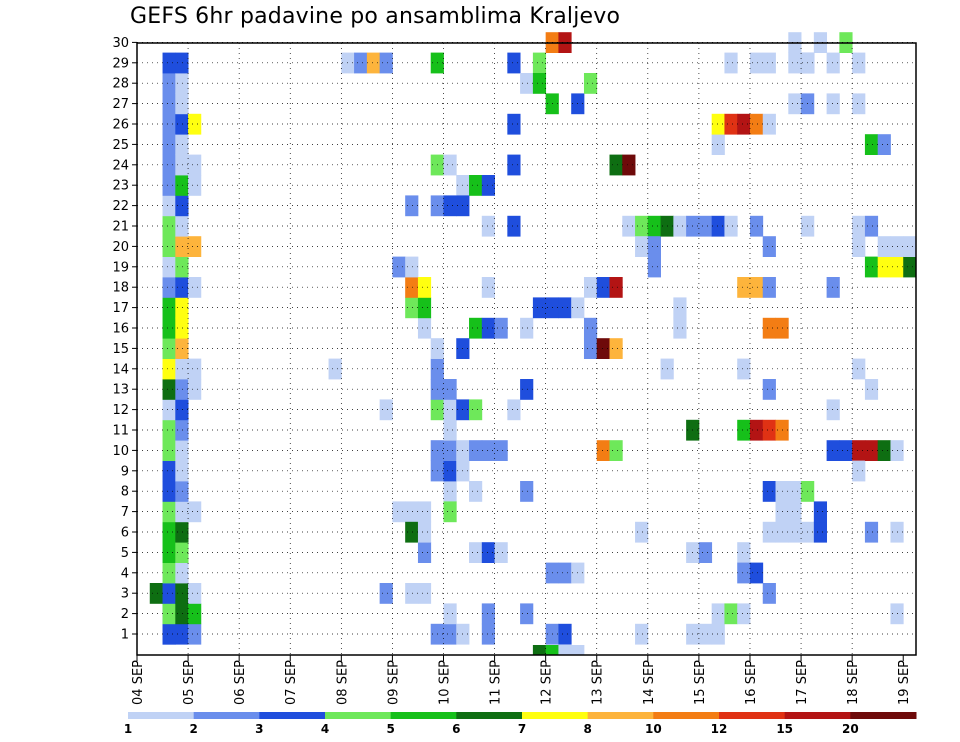 This screenshot has width=960, height=742. Describe the element at coordinates (120, 145) in the screenshot. I see `y-tick-label: 25` at that location.